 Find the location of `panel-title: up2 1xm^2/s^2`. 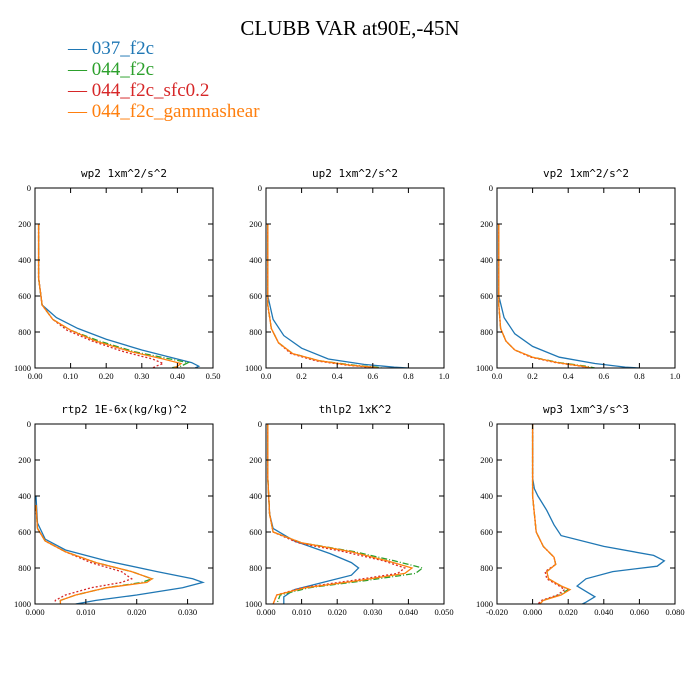

panel-title: up2 1xm^2/s^2 is located at coordinates (355, 173).